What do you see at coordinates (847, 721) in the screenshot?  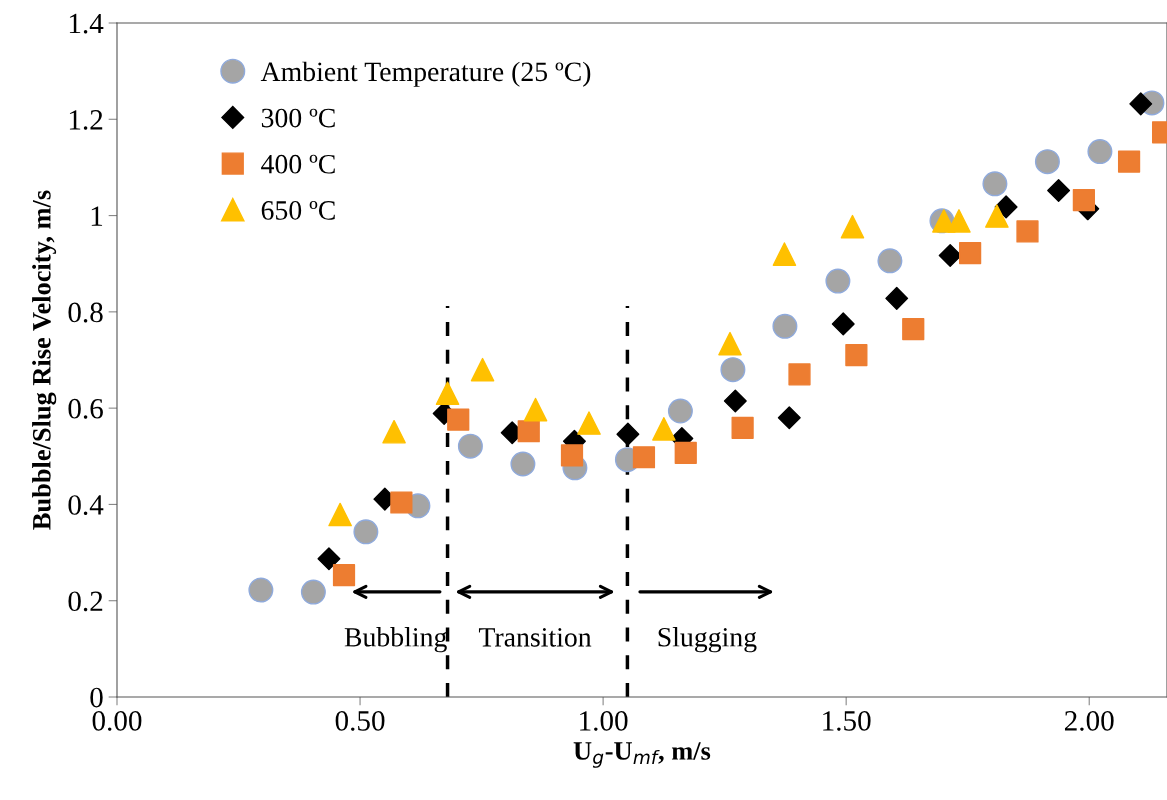 I see `x-tick-label: 1.50` at bounding box center [847, 721].